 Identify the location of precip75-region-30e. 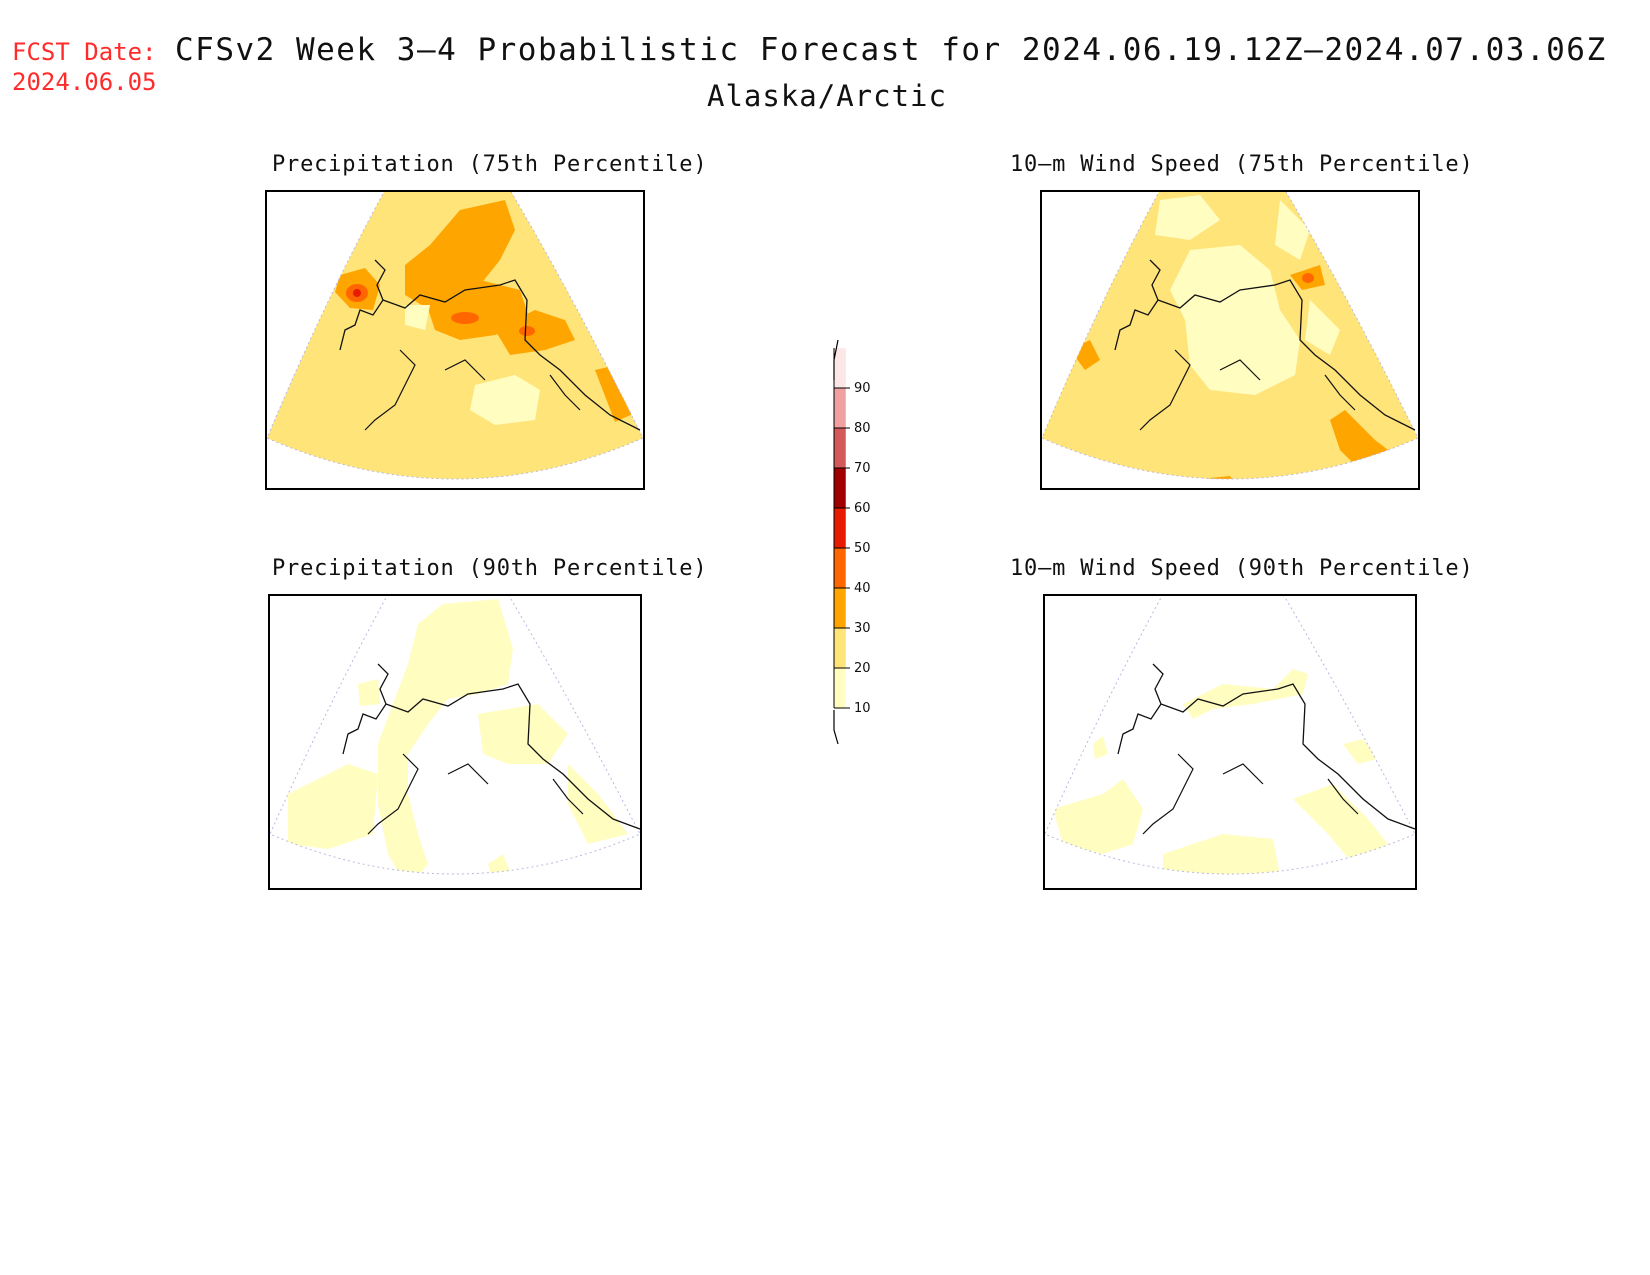
(616, 393).